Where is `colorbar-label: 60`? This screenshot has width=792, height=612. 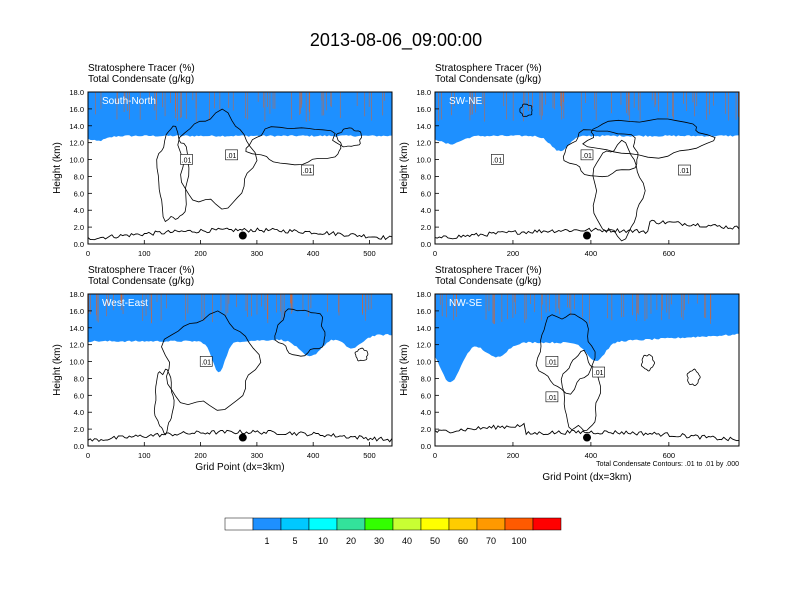 colorbar-label: 60 is located at coordinates (463, 541).